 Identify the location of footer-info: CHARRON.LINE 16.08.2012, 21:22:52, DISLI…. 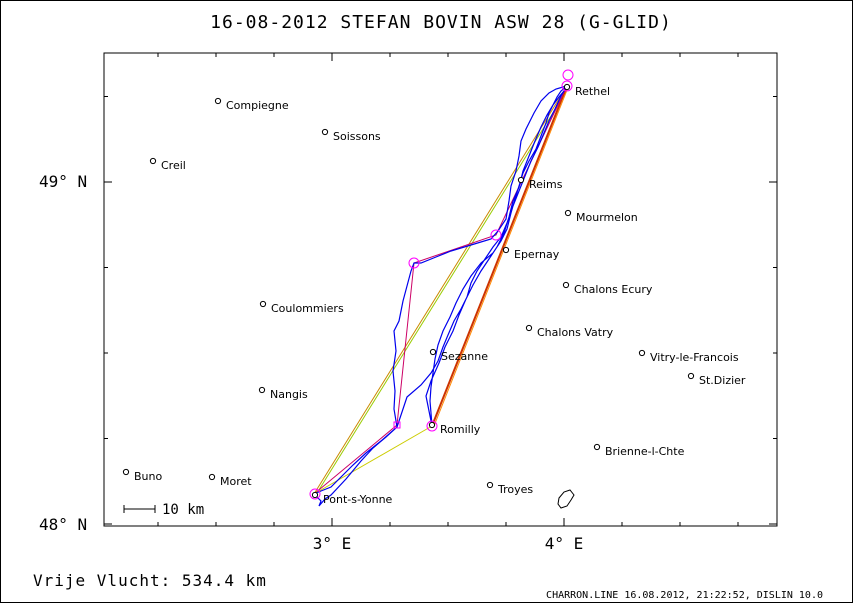
(684, 595).